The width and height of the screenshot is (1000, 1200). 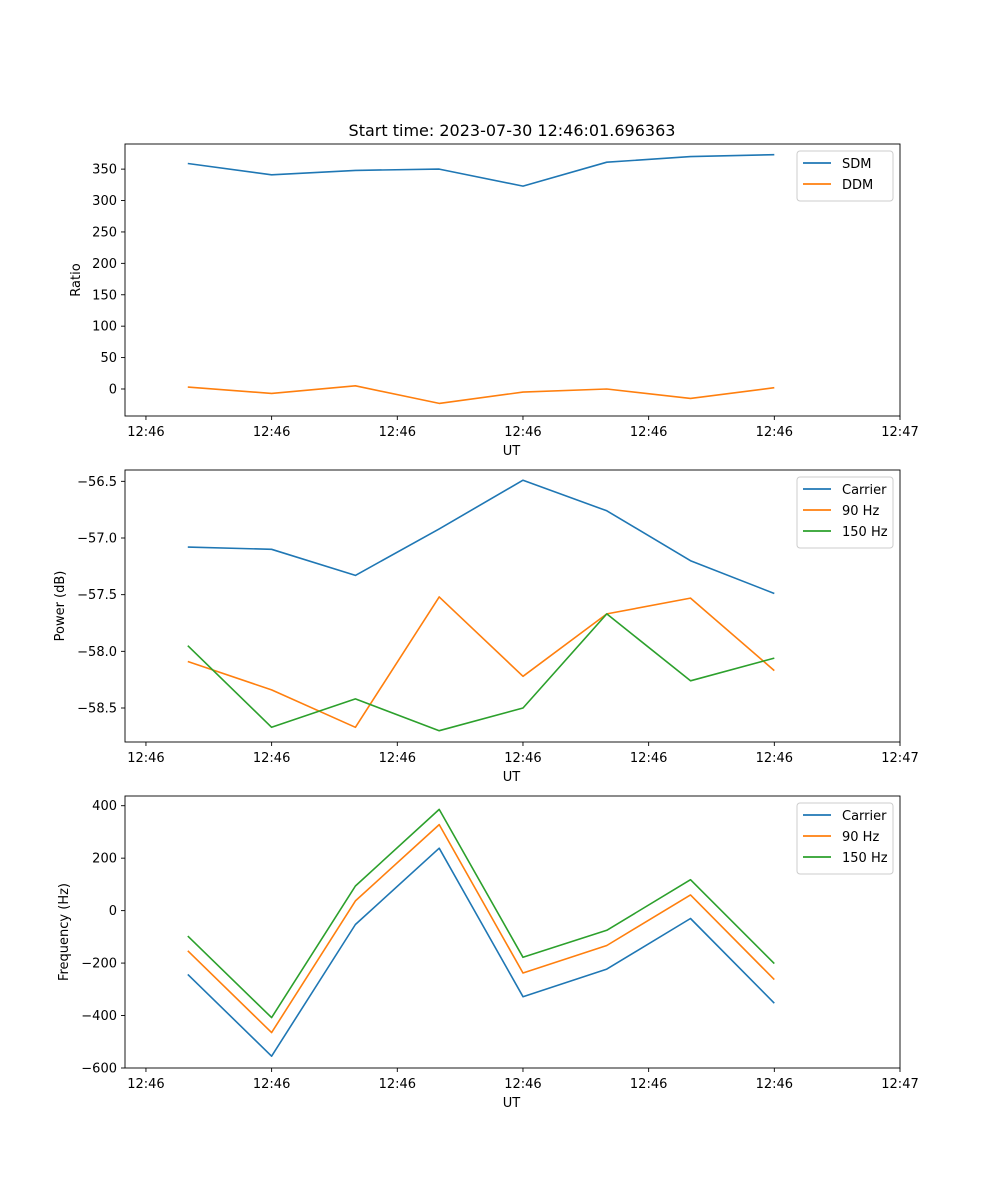 What do you see at coordinates (481, 170) in the screenshot?
I see `series-line-sdm` at bounding box center [481, 170].